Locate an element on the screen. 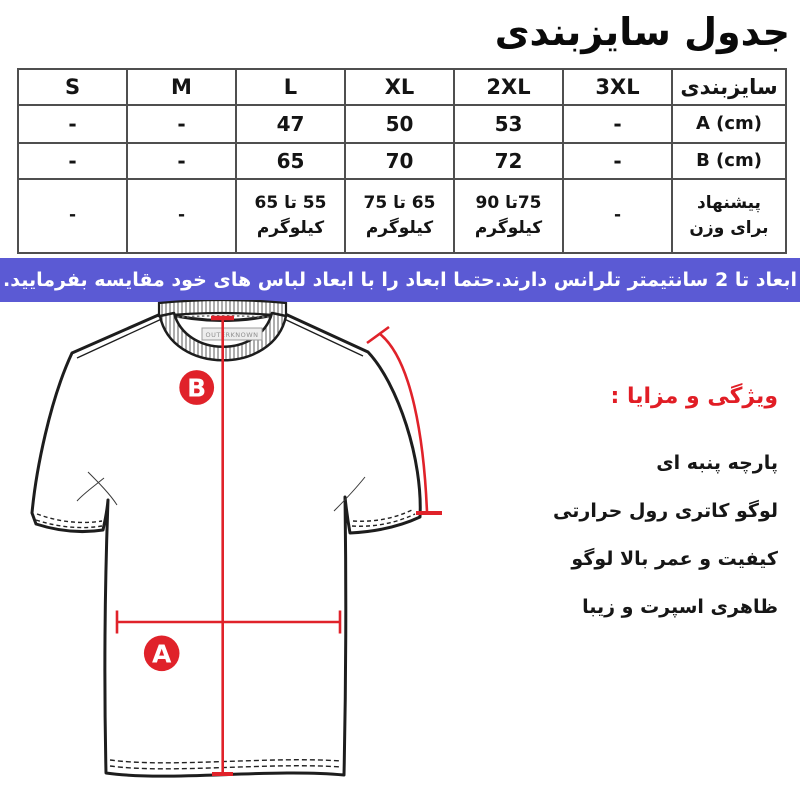 This screenshot has height=800, width=800. bottom-hem-stitch is located at coordinates (225, 764).